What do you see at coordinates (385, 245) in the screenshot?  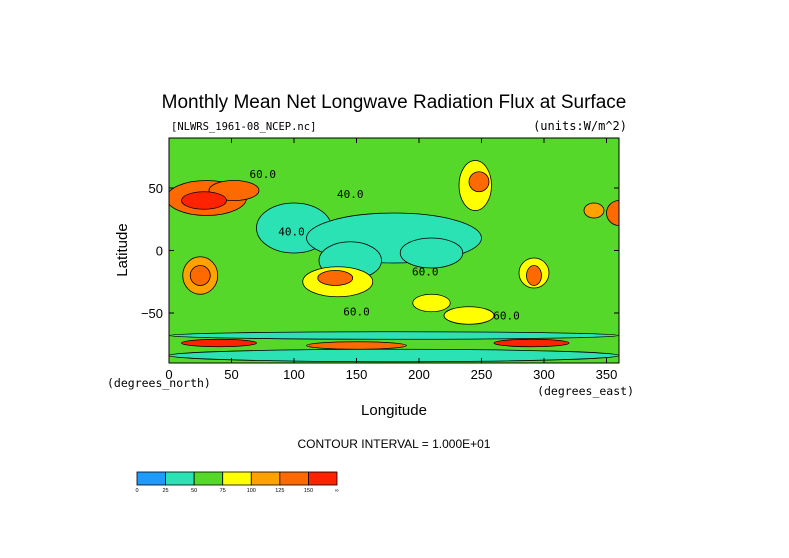 I see `contour-labels: 60.0 40.0 40.0 60.0 60.0 60.0` at bounding box center [385, 245].